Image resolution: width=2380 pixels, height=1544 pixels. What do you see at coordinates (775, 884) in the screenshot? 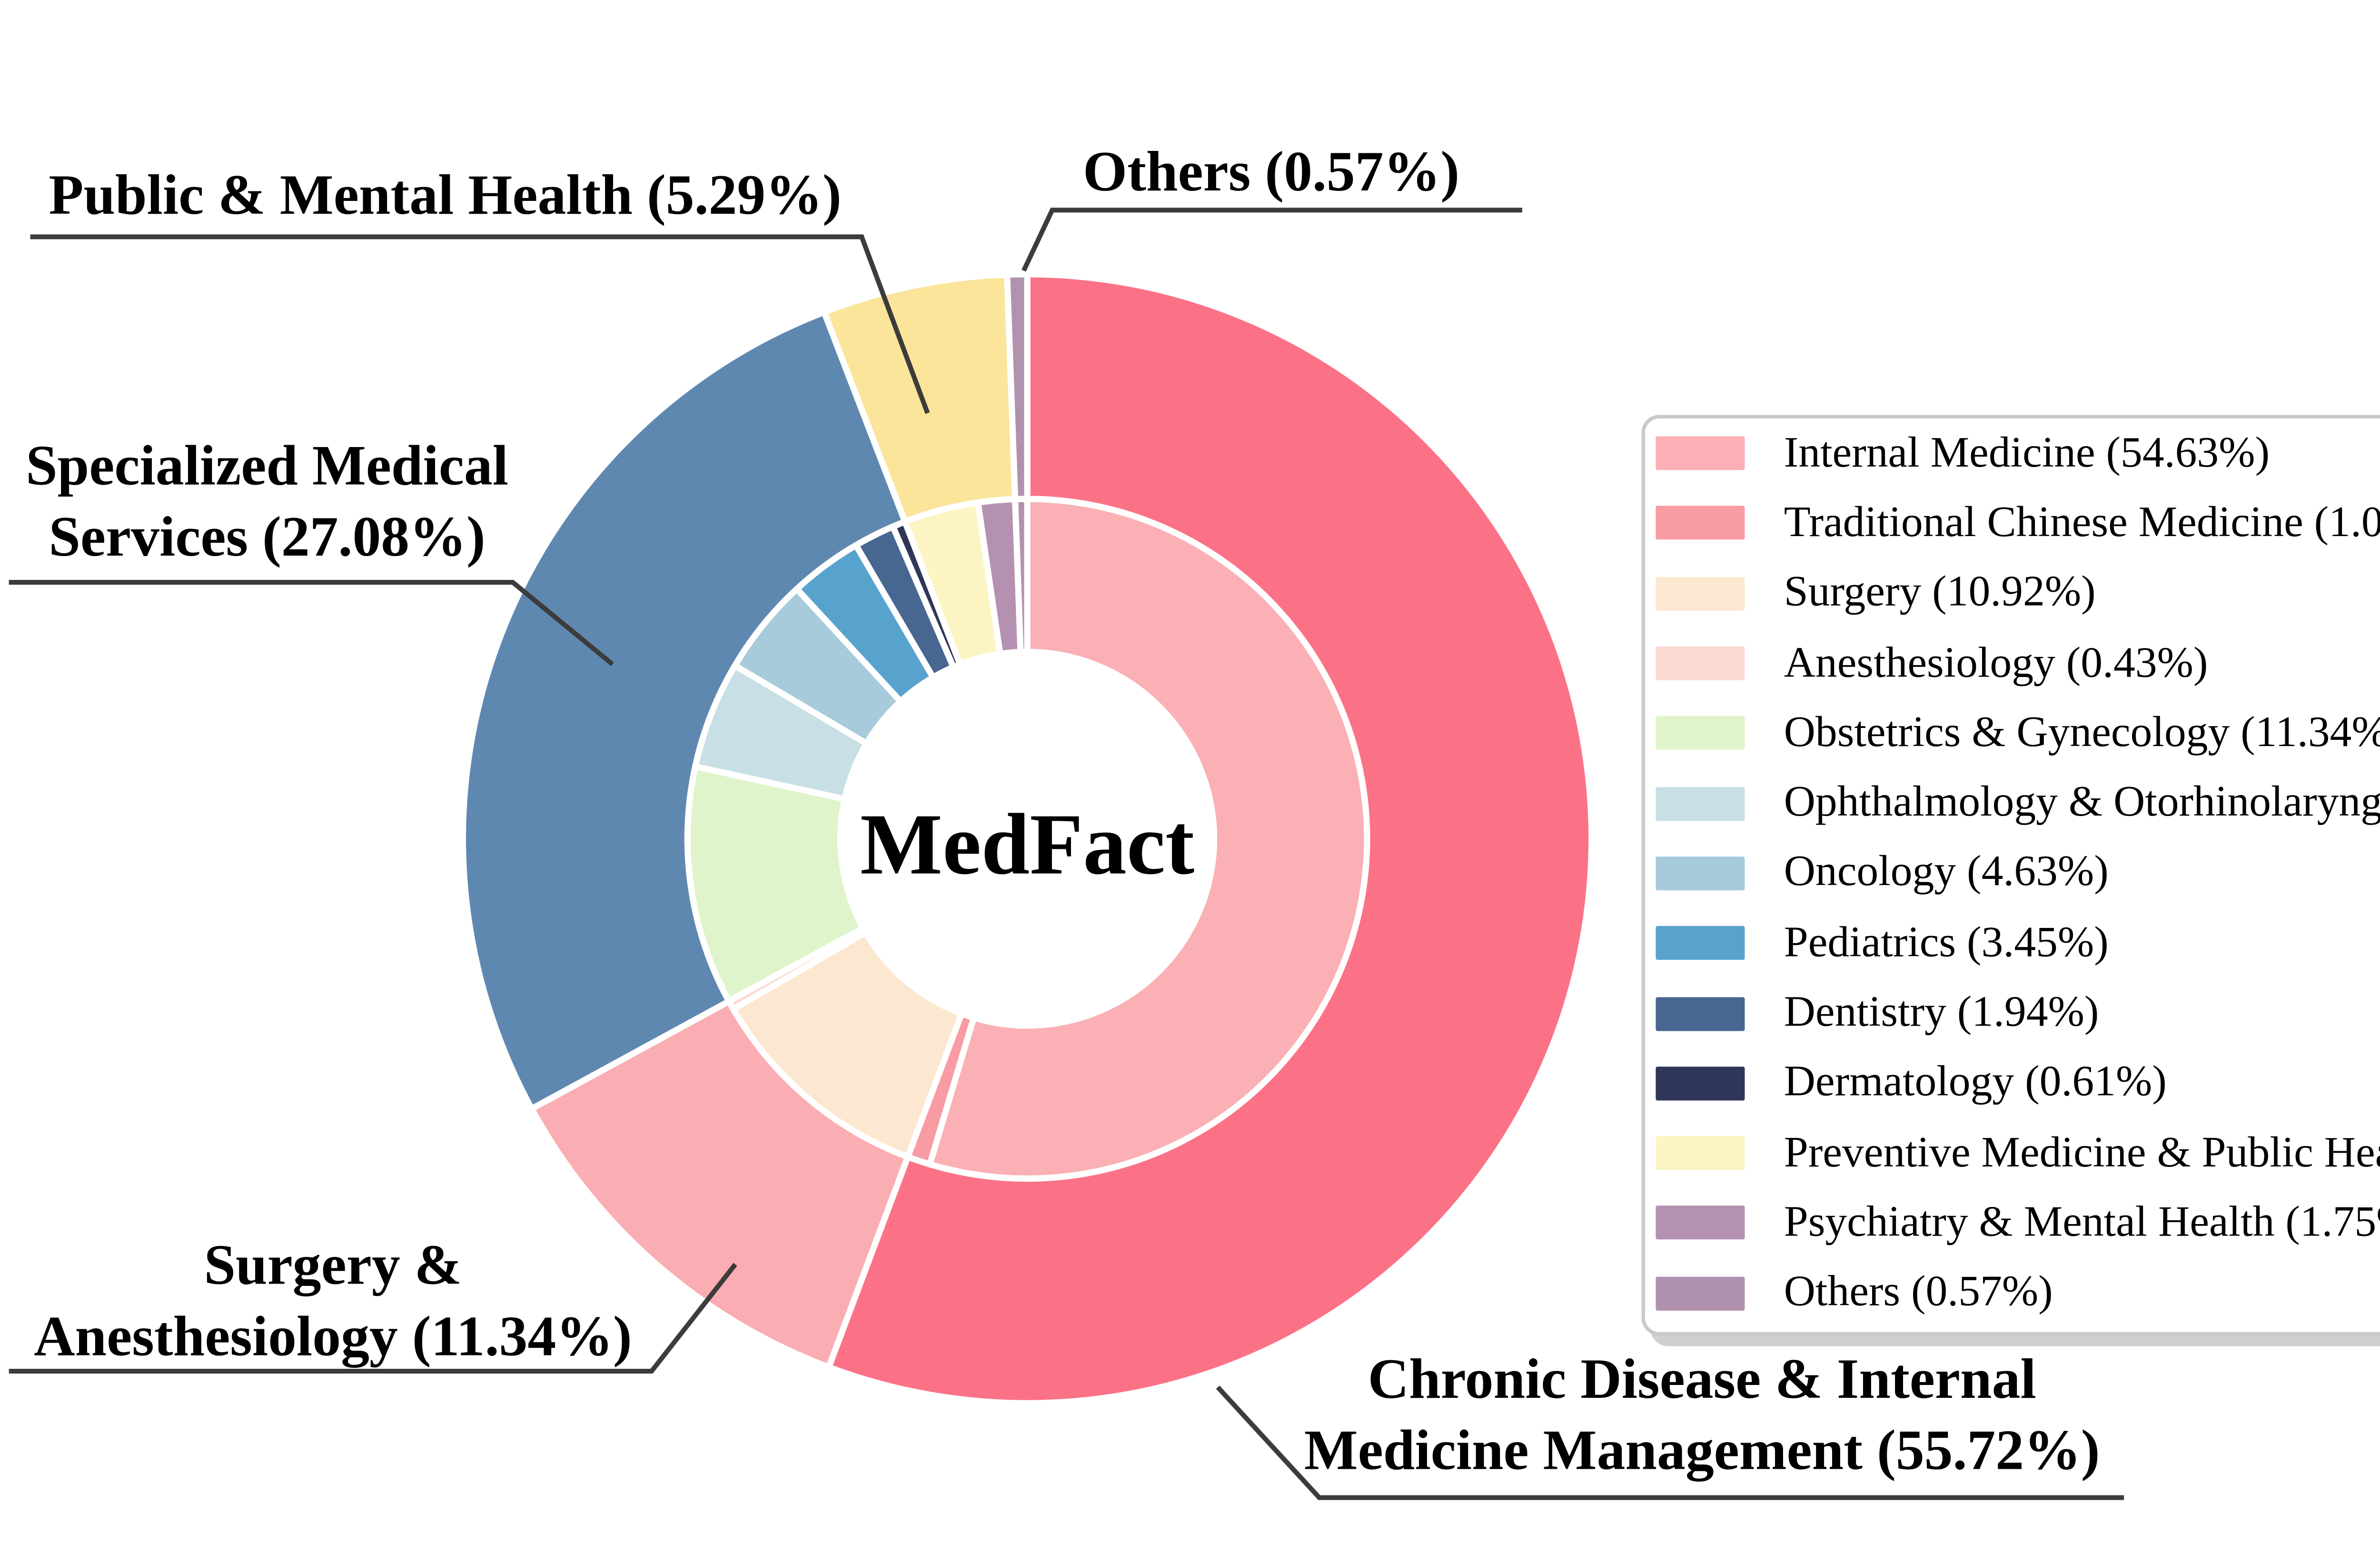
I see `slice-inner-obstetrics-gynecology` at bounding box center [775, 884].